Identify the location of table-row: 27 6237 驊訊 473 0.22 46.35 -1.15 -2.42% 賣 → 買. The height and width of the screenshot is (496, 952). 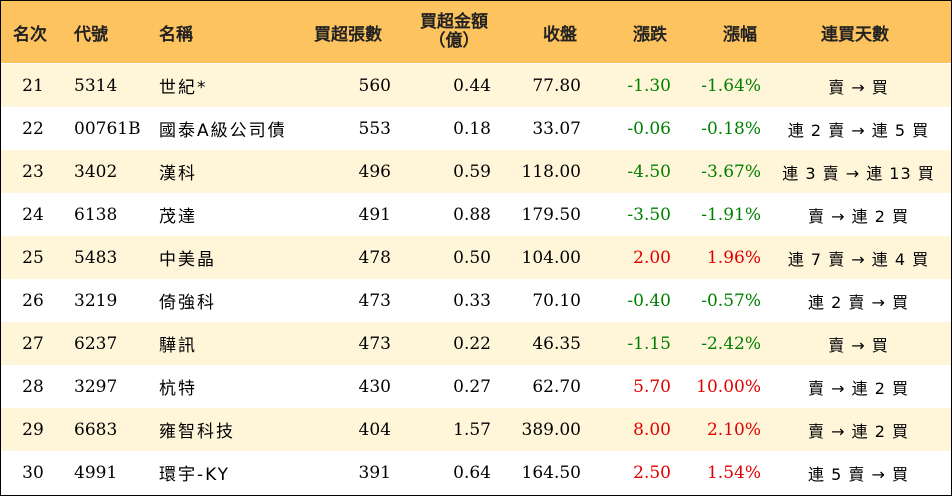
(476, 343).